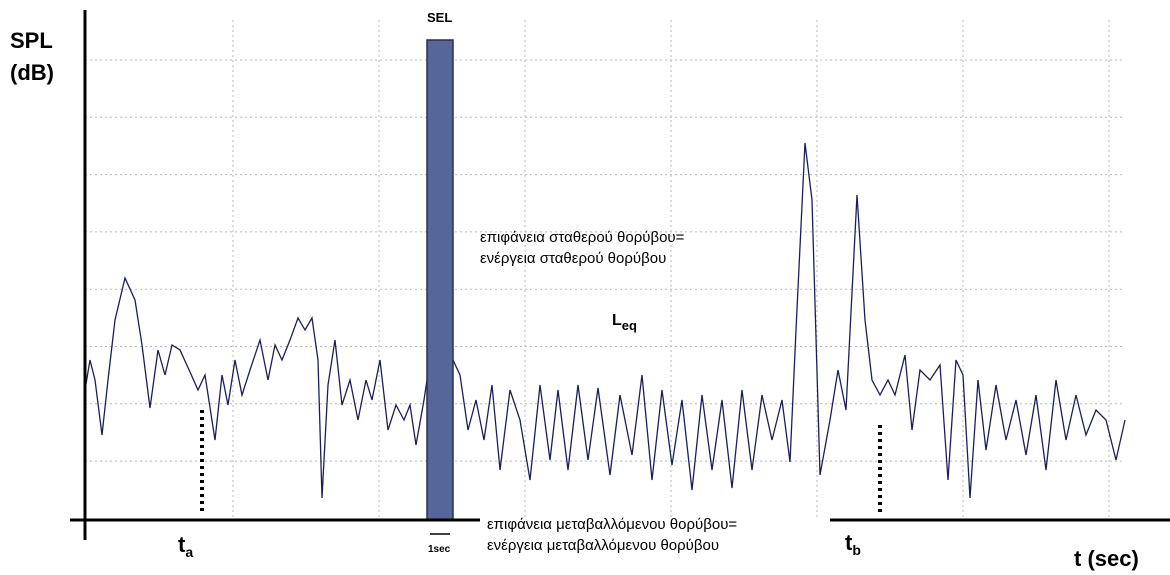  What do you see at coordinates (32, 72) in the screenshot?
I see `y-label: (dB)` at bounding box center [32, 72].